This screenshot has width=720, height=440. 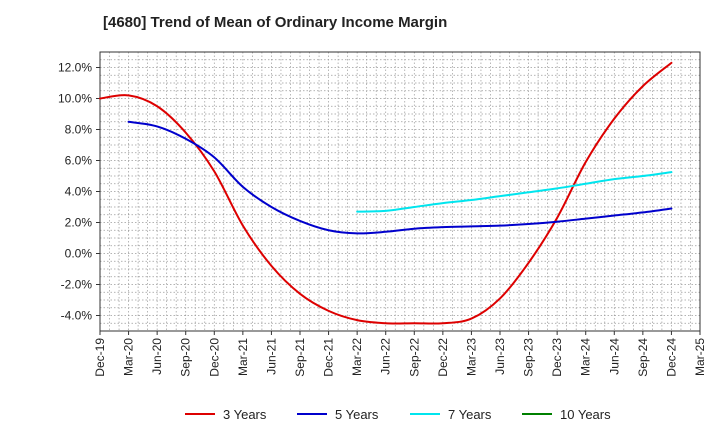 I want to click on x-tick-label: Mar-21, so click(x=243, y=357).